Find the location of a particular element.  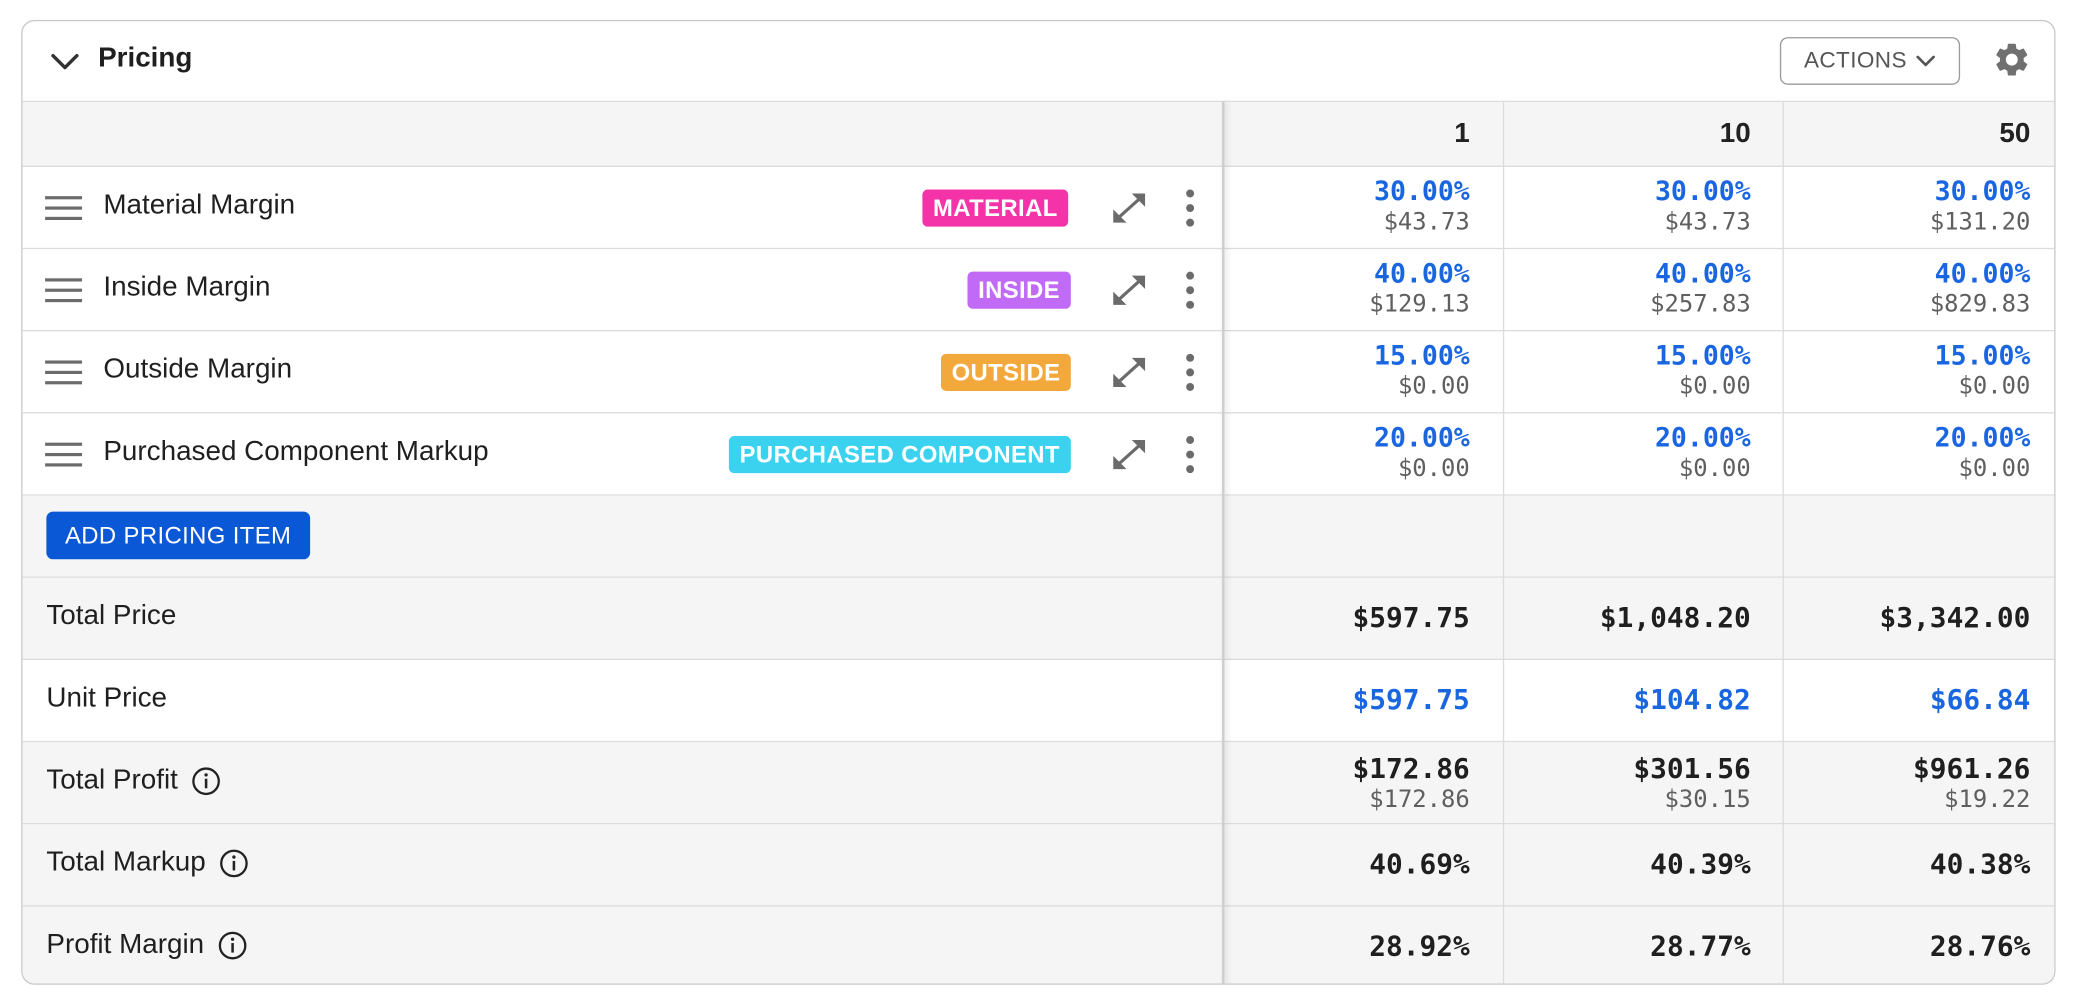

profit-margin-value: 28.92% is located at coordinates (1419, 946).